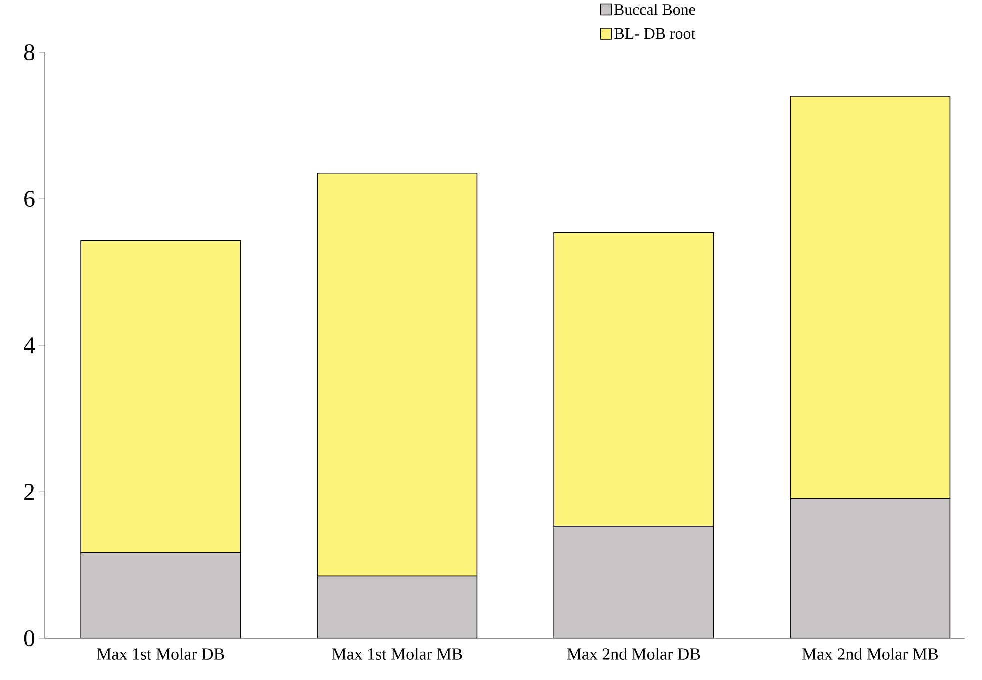 This screenshot has width=982, height=680. What do you see at coordinates (29, 199) in the screenshot?
I see `y-tick-label: 6` at bounding box center [29, 199].